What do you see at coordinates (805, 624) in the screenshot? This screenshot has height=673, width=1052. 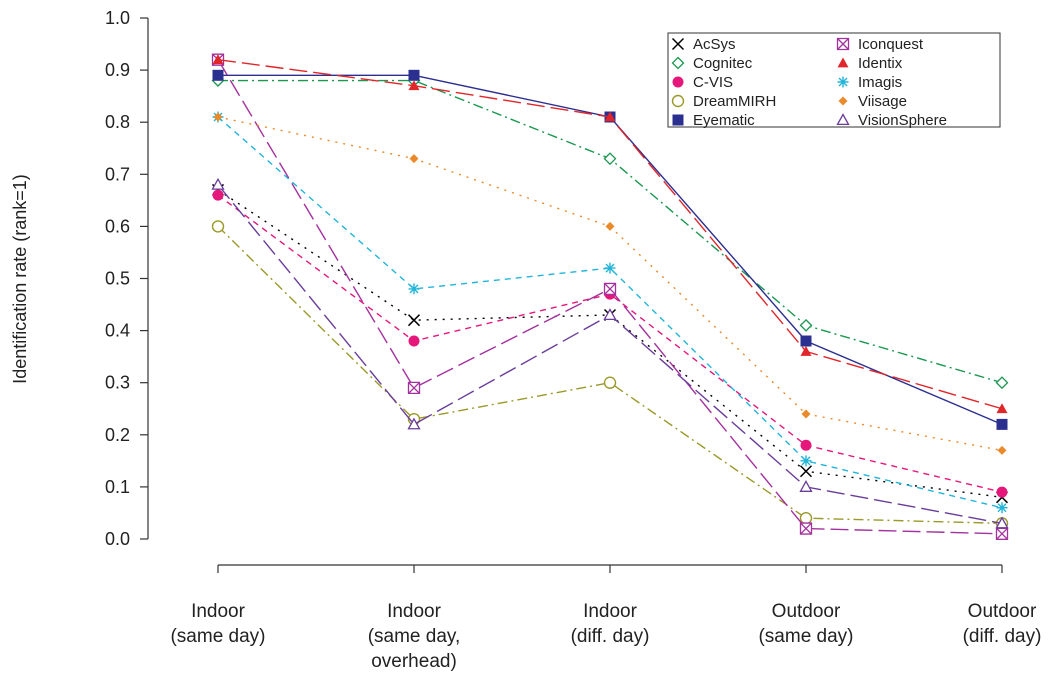 I see `x-tick-label: Outdoor (same day)` at bounding box center [805, 624].